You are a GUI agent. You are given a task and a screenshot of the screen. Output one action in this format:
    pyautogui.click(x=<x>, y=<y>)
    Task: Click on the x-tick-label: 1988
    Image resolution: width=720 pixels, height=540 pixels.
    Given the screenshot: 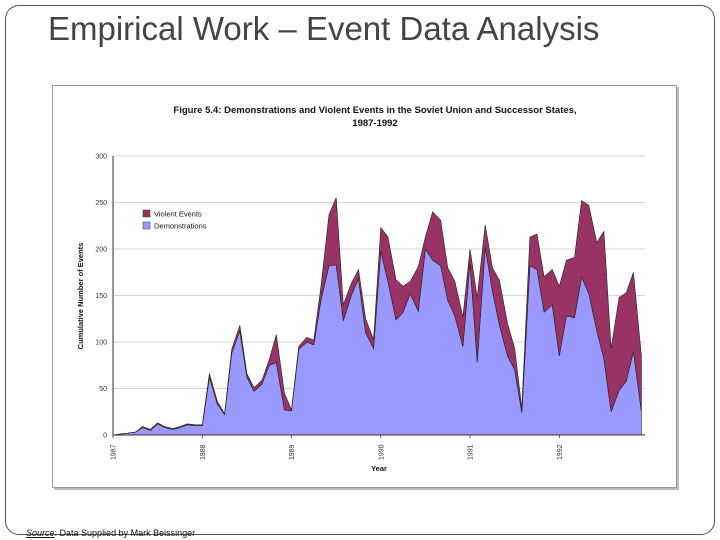 What is the action you would take?
    pyautogui.click(x=203, y=452)
    